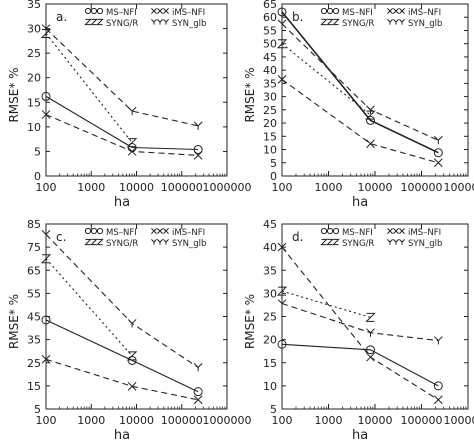 This screenshot has width=474, height=440. Describe the element at coordinates (34, 317) in the screenshot. I see `y-tick-label: 45` at that location.